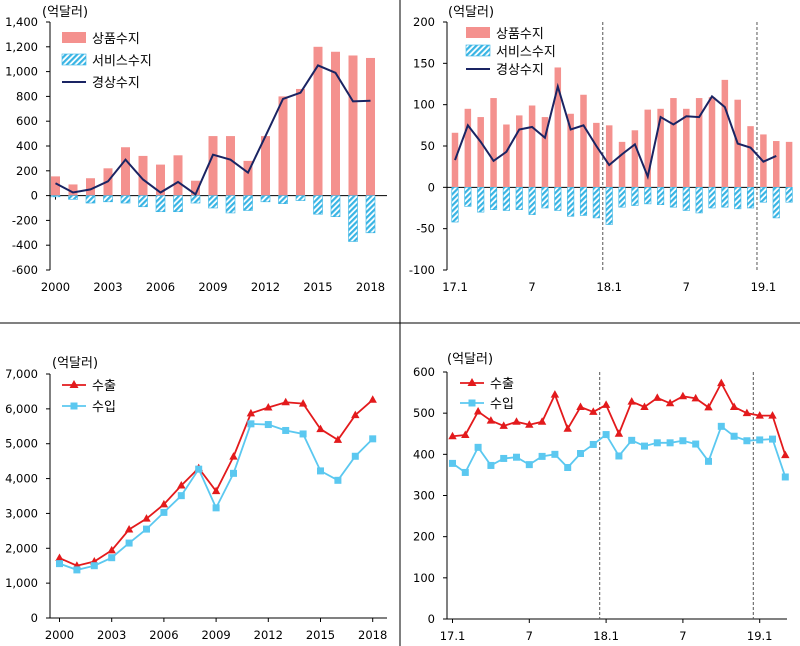  What do you see at coordinates (104, 407) in the screenshot?
I see `legend-label: 수입` at bounding box center [104, 407].